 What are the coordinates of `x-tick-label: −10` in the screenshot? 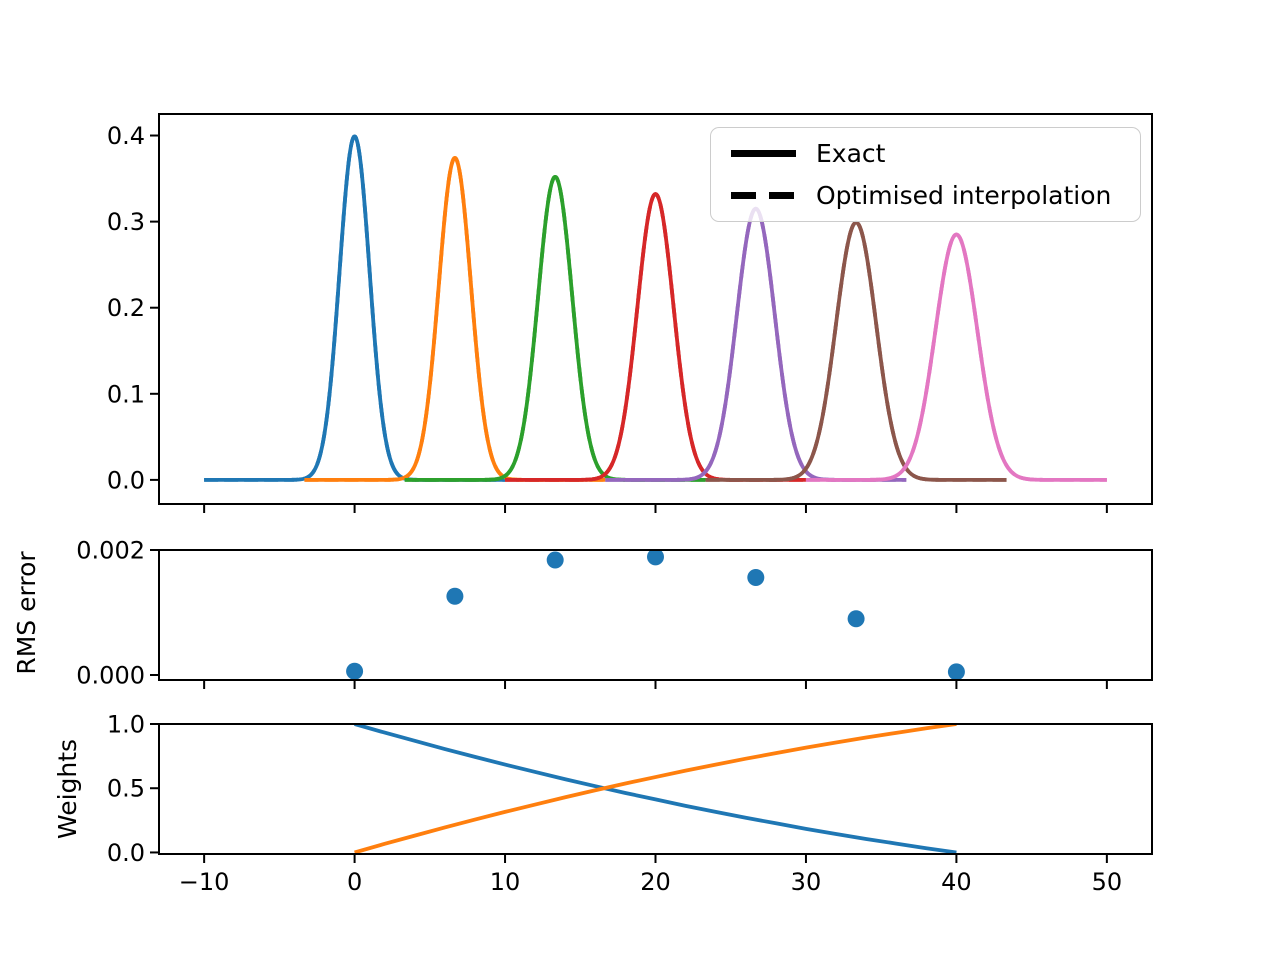 It's located at (204, 882).